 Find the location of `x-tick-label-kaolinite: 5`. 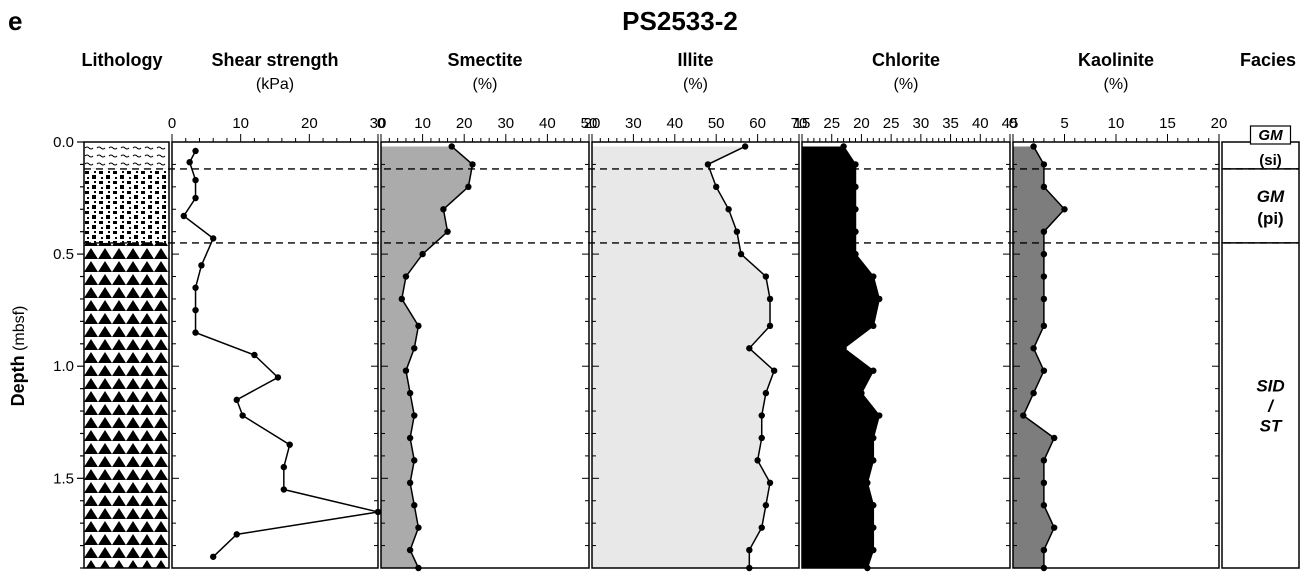

x-tick-label-kaolinite: 5 is located at coordinates (1064, 123).